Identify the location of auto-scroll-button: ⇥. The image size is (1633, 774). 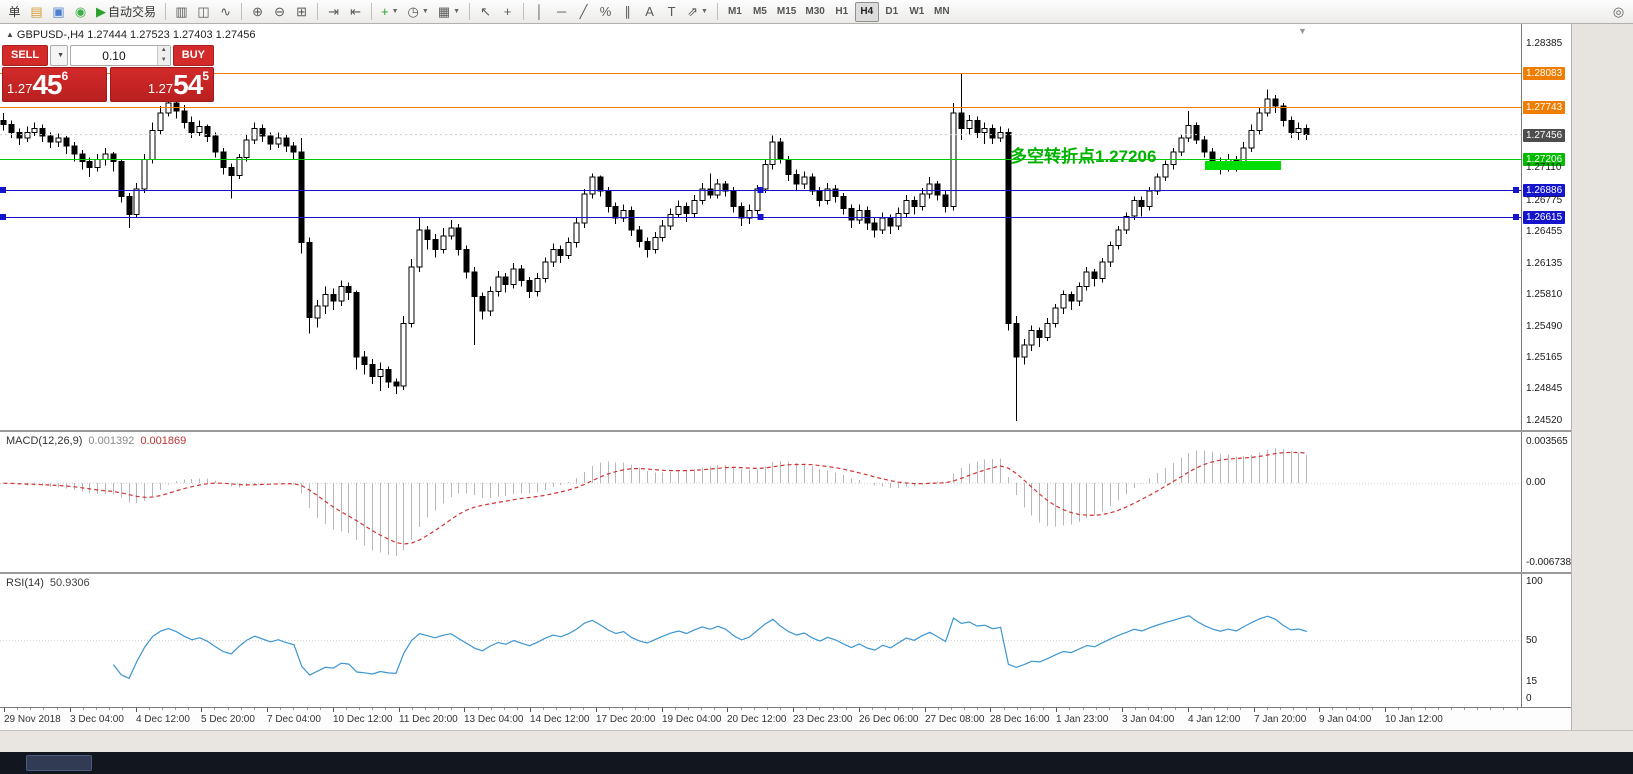
(333, 12).